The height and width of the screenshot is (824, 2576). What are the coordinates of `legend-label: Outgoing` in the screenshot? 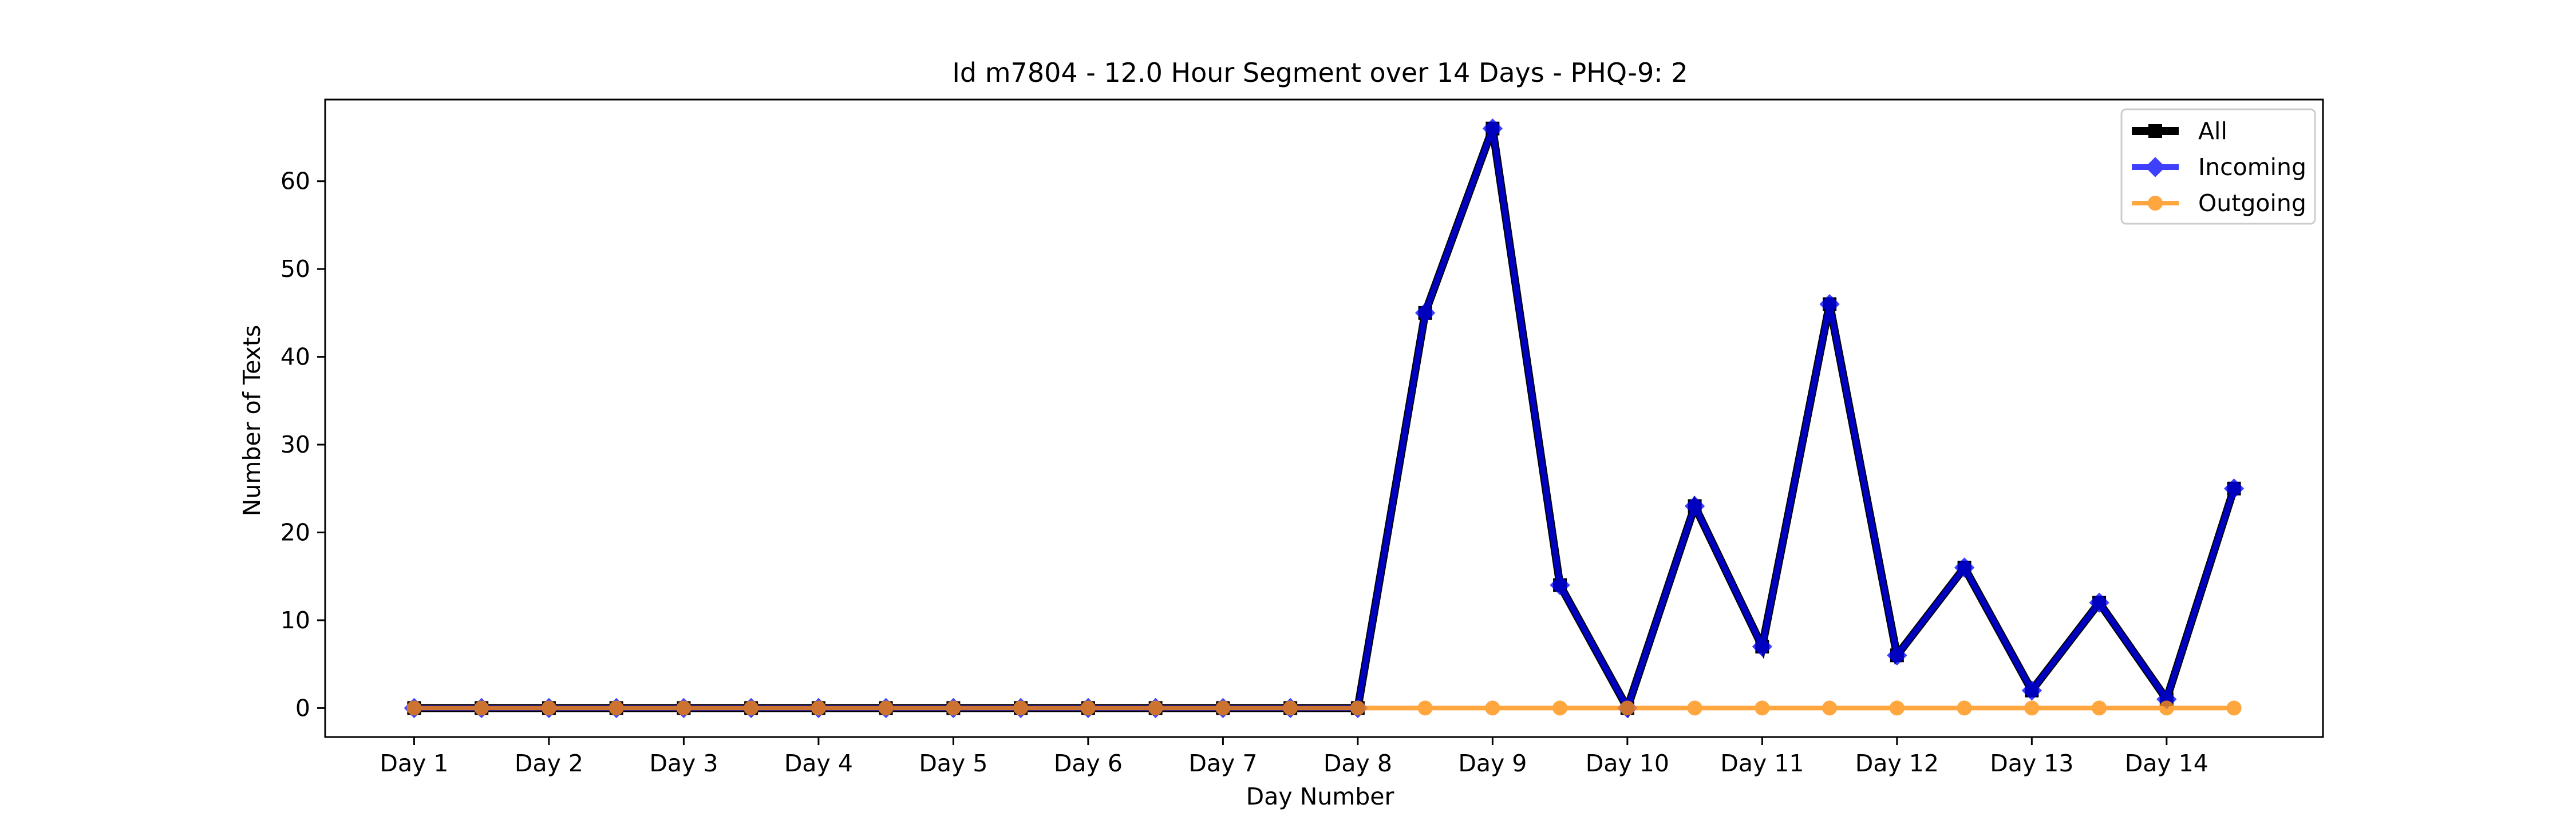 It's located at (2252, 203).